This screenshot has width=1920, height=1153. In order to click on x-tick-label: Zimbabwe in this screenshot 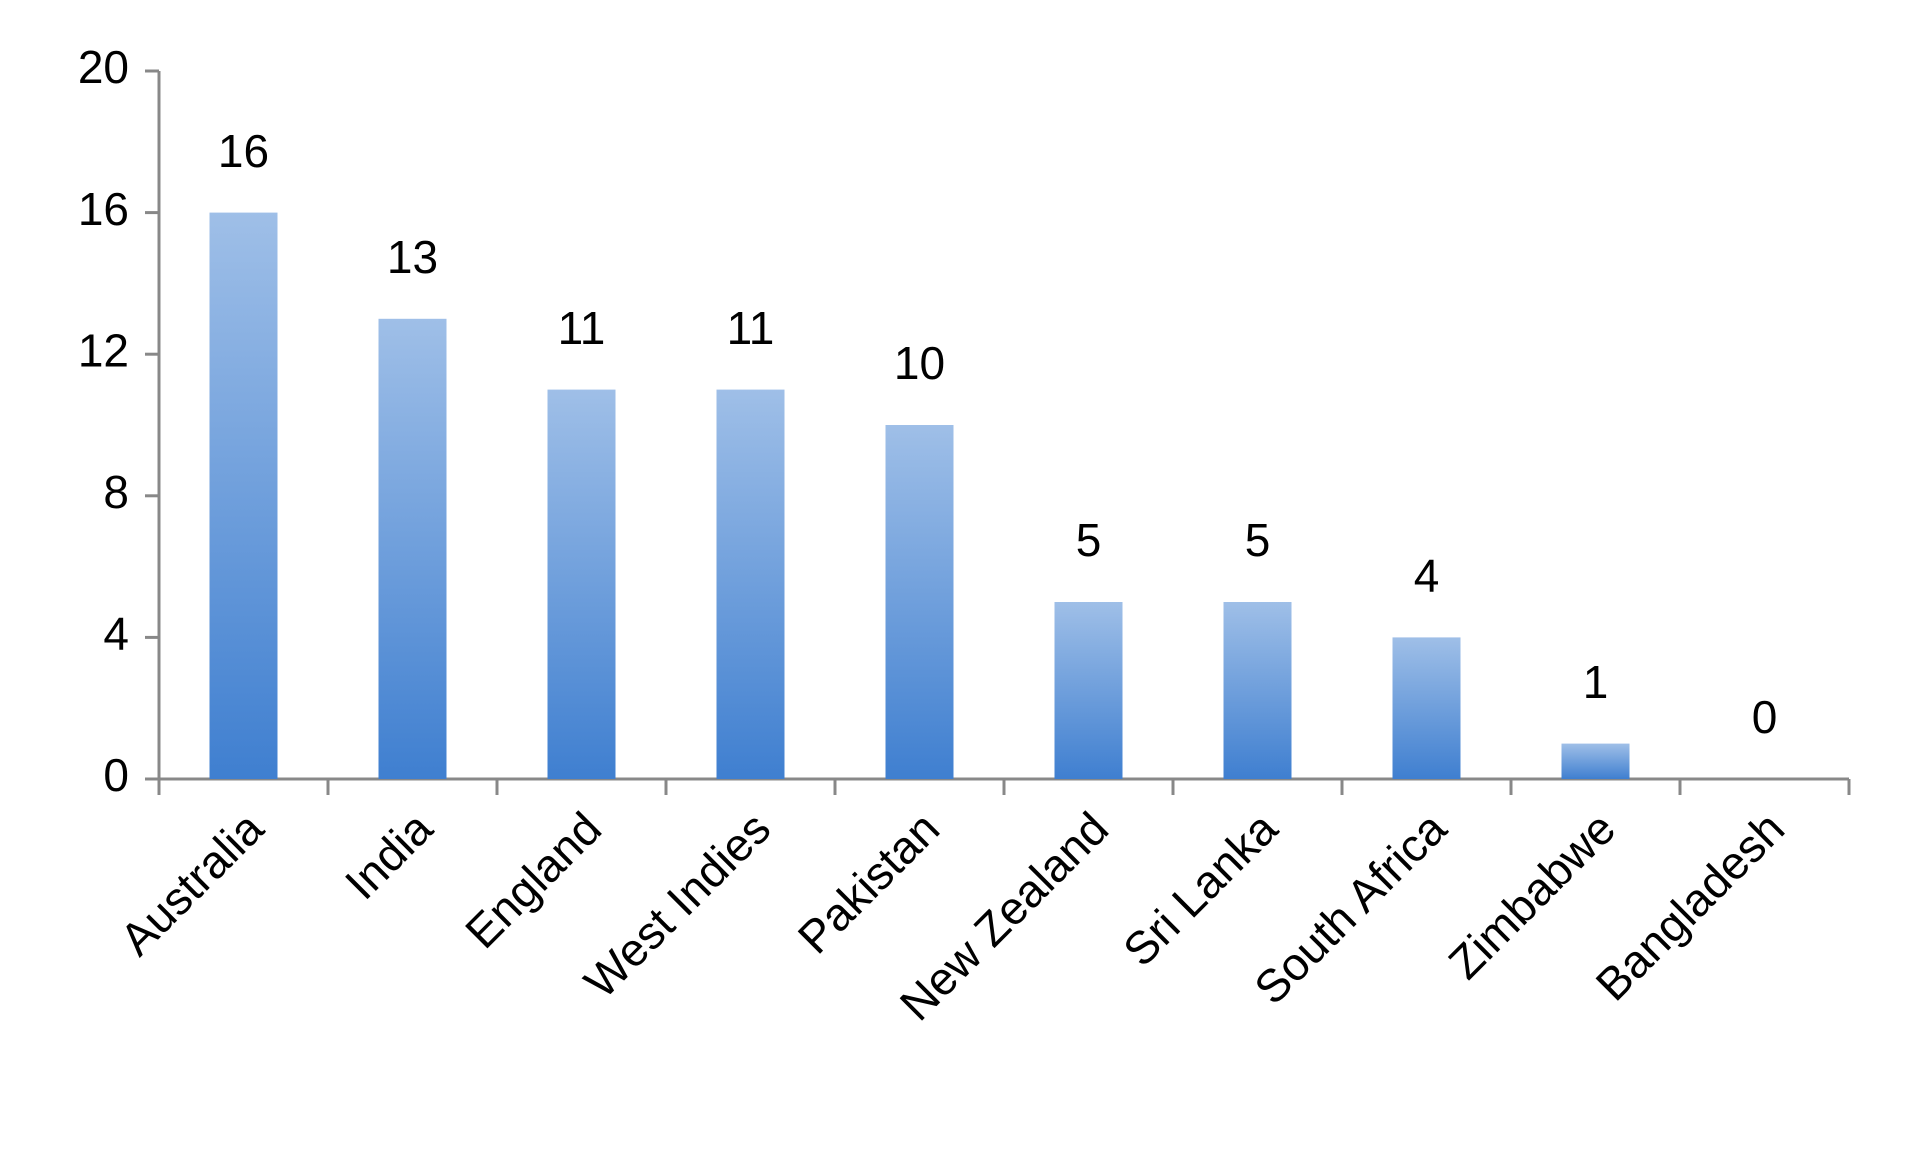, I will do `click(1531, 895)`.